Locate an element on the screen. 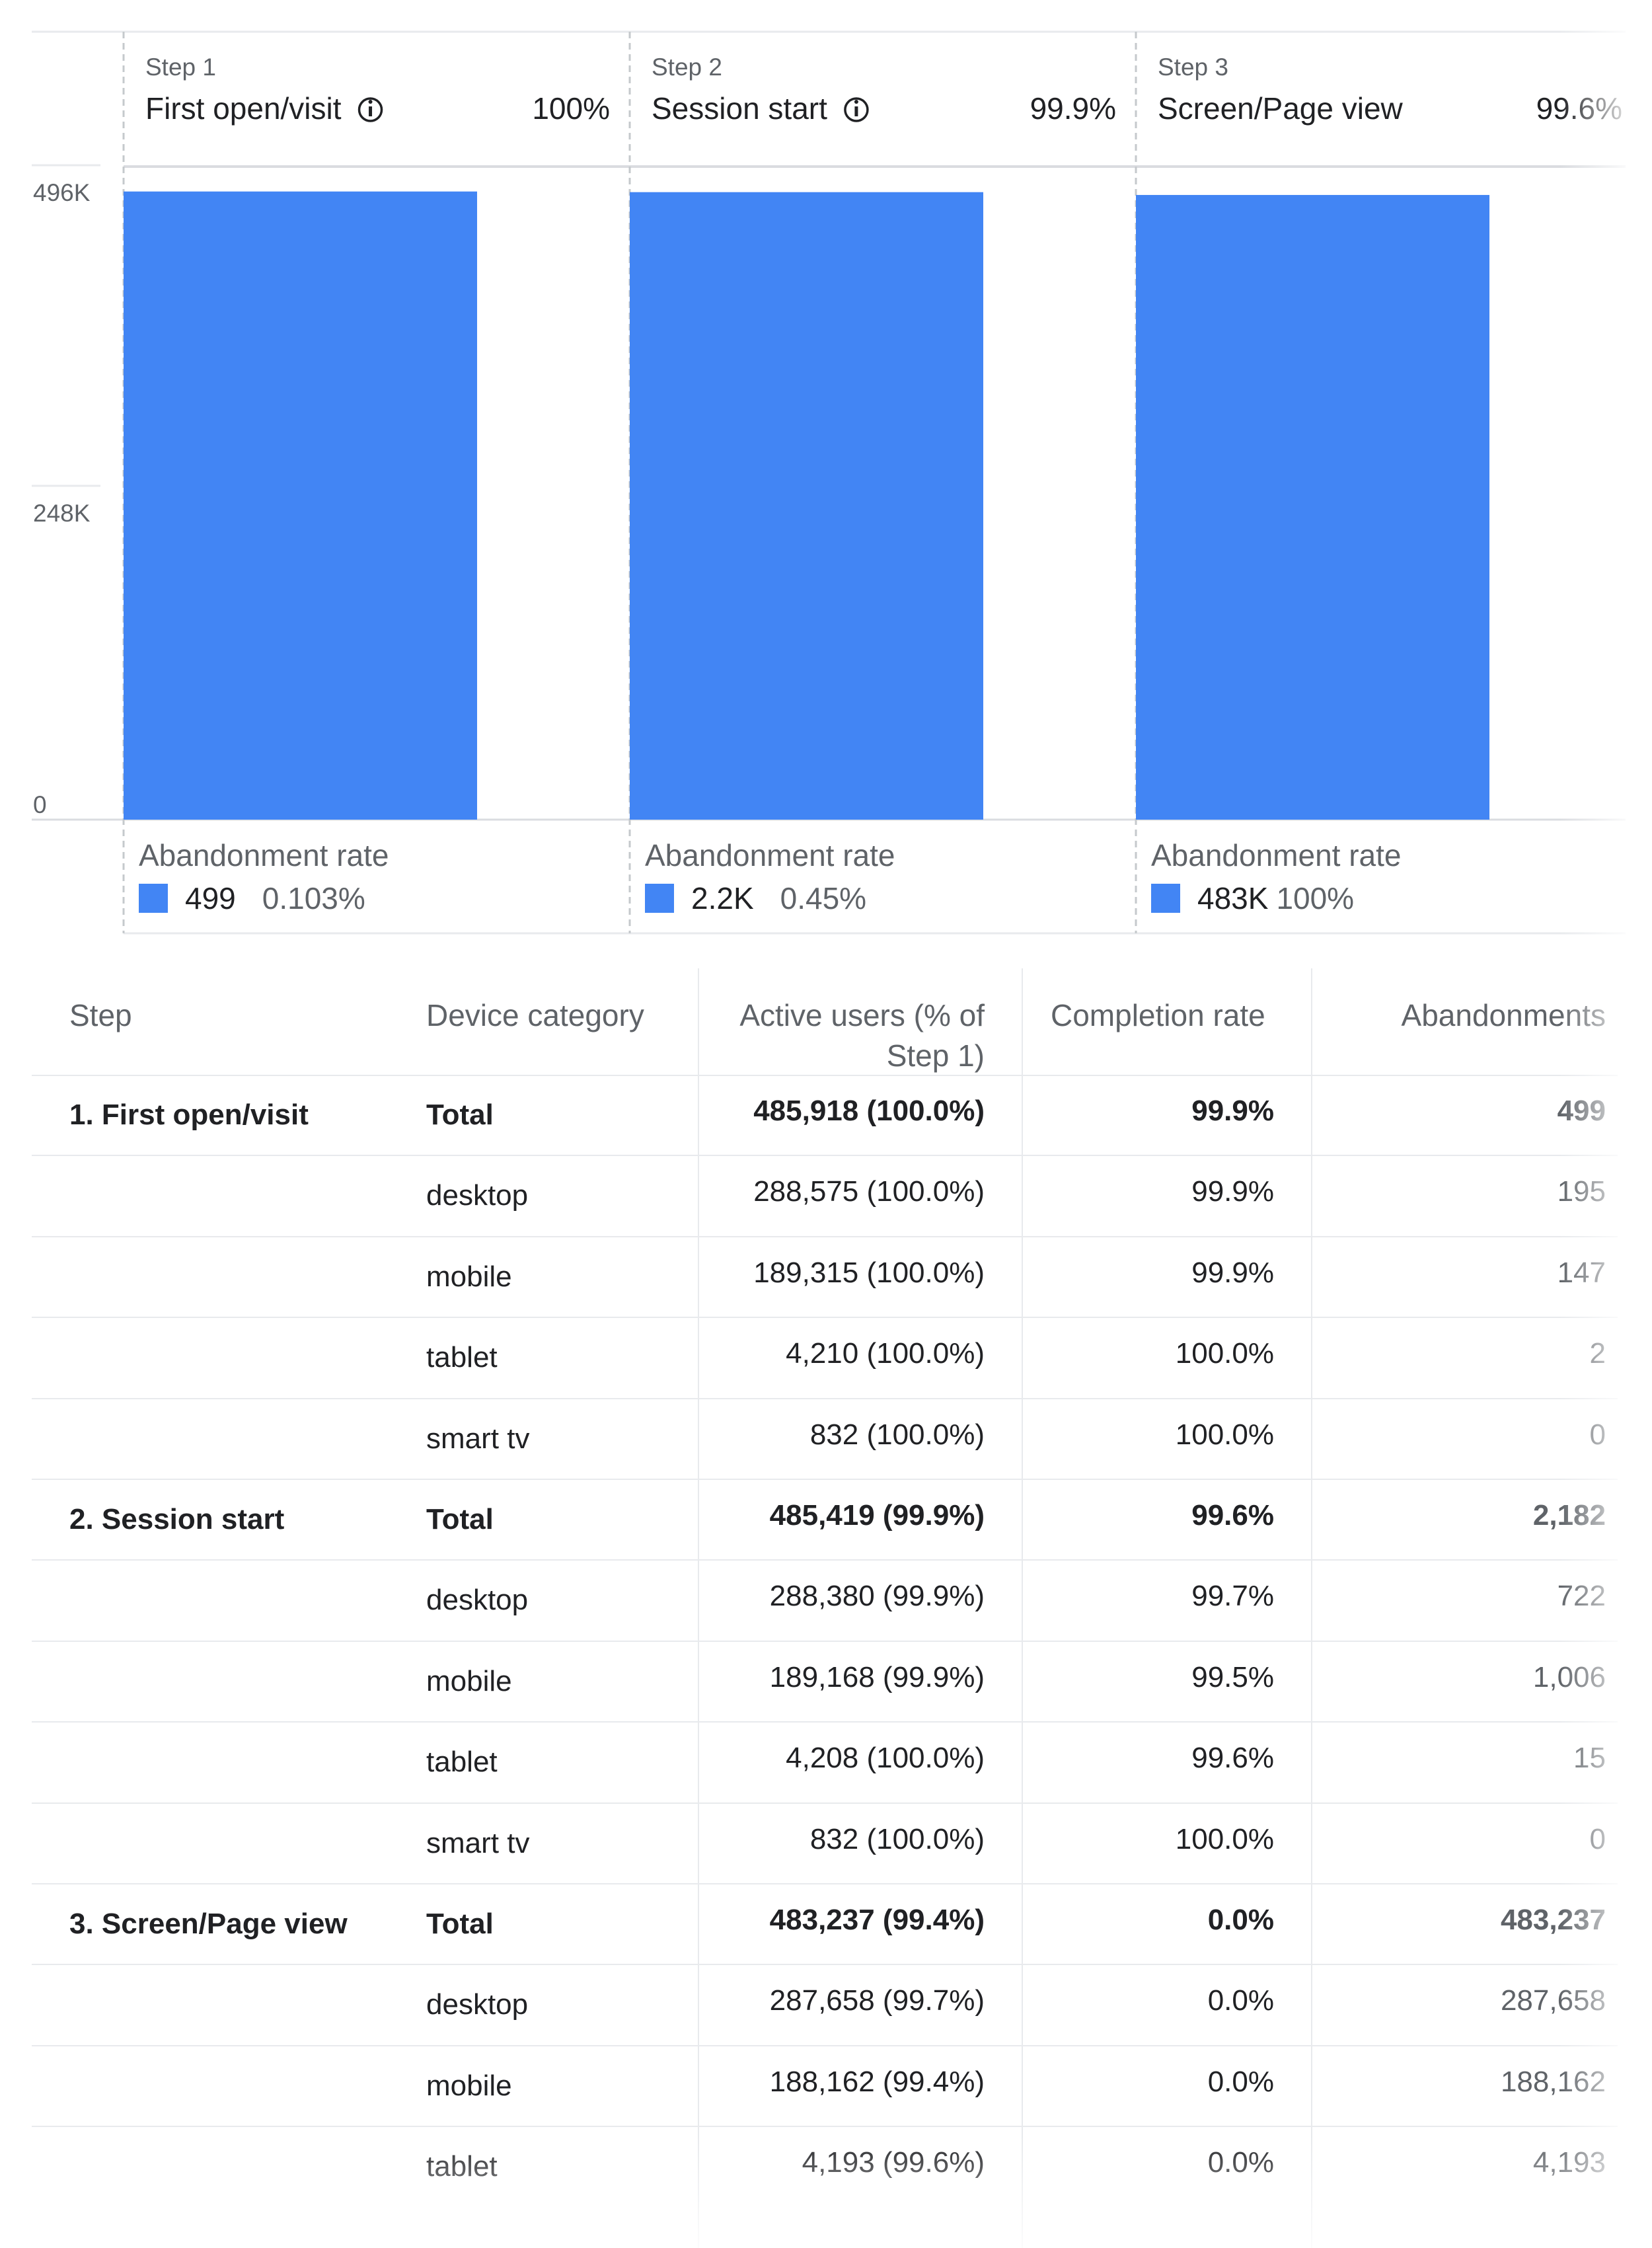 The image size is (1652, 2248). active-users-cell: 4,208 (100.0%) is located at coordinates (886, 1758).